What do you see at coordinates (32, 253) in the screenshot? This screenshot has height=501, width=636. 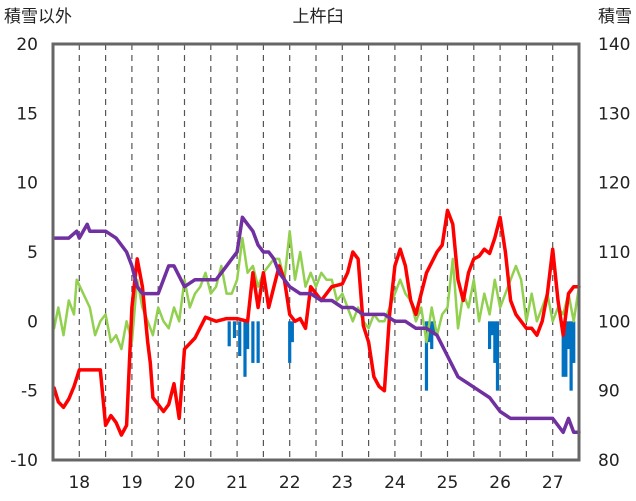 I see `left-y-tick-label: 5` at bounding box center [32, 253].